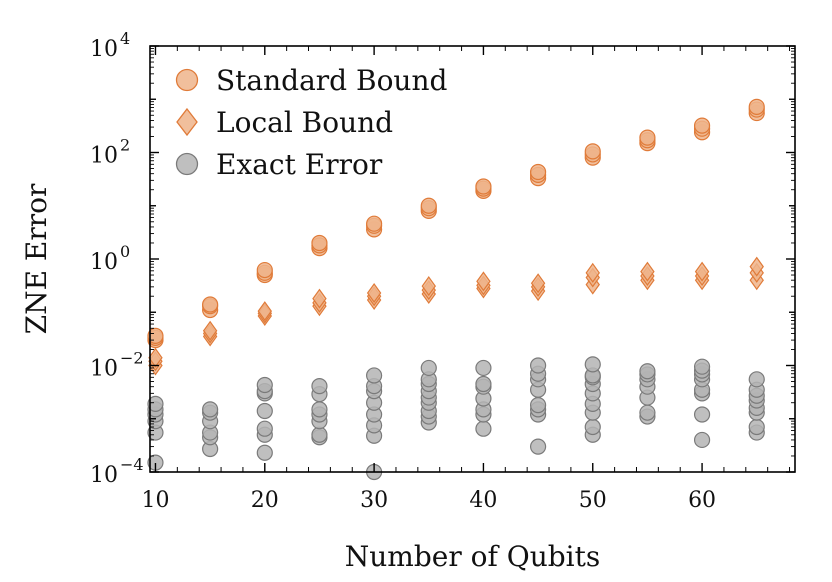 This screenshot has height=582, width=832. I want to click on y-axis-label: ZNE Error, so click(36, 258).